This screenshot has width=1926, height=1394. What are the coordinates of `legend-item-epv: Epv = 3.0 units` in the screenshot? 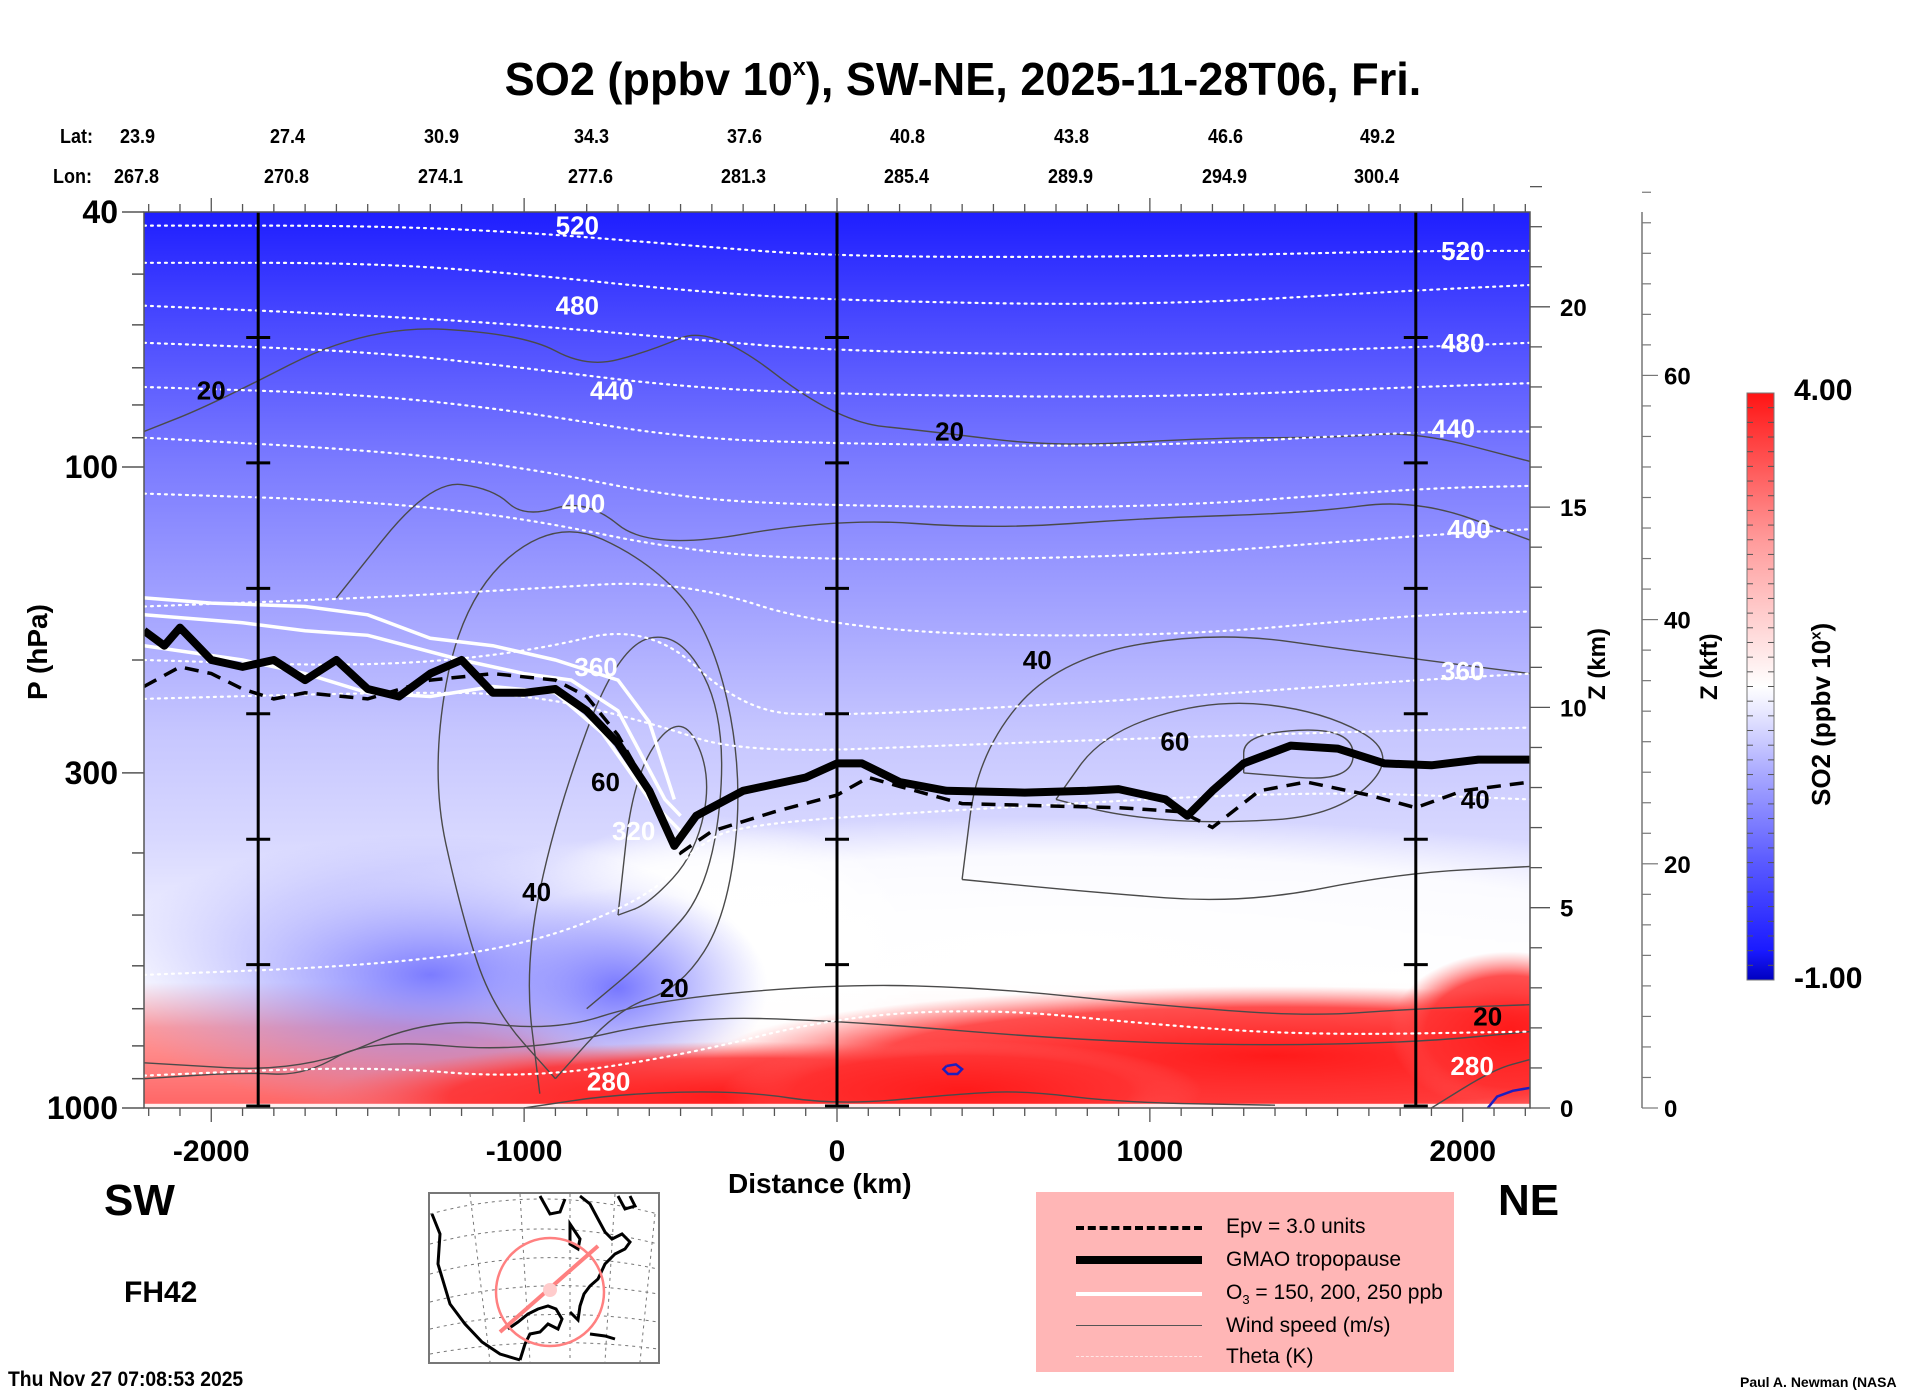 It's located at (1245, 1227).